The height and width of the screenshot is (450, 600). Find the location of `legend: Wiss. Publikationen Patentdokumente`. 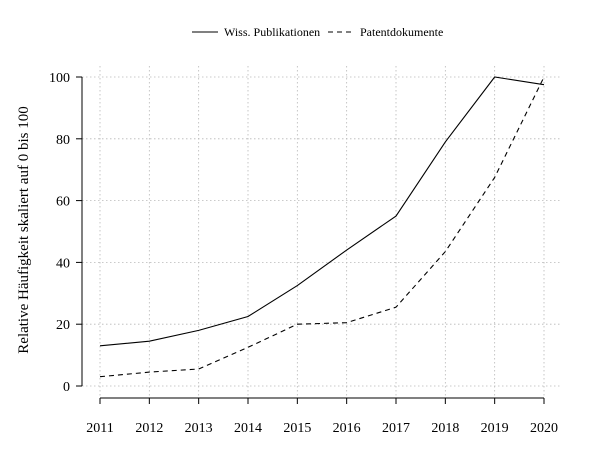

legend: Wiss. Publikationen Patentdokumente is located at coordinates (317, 32).